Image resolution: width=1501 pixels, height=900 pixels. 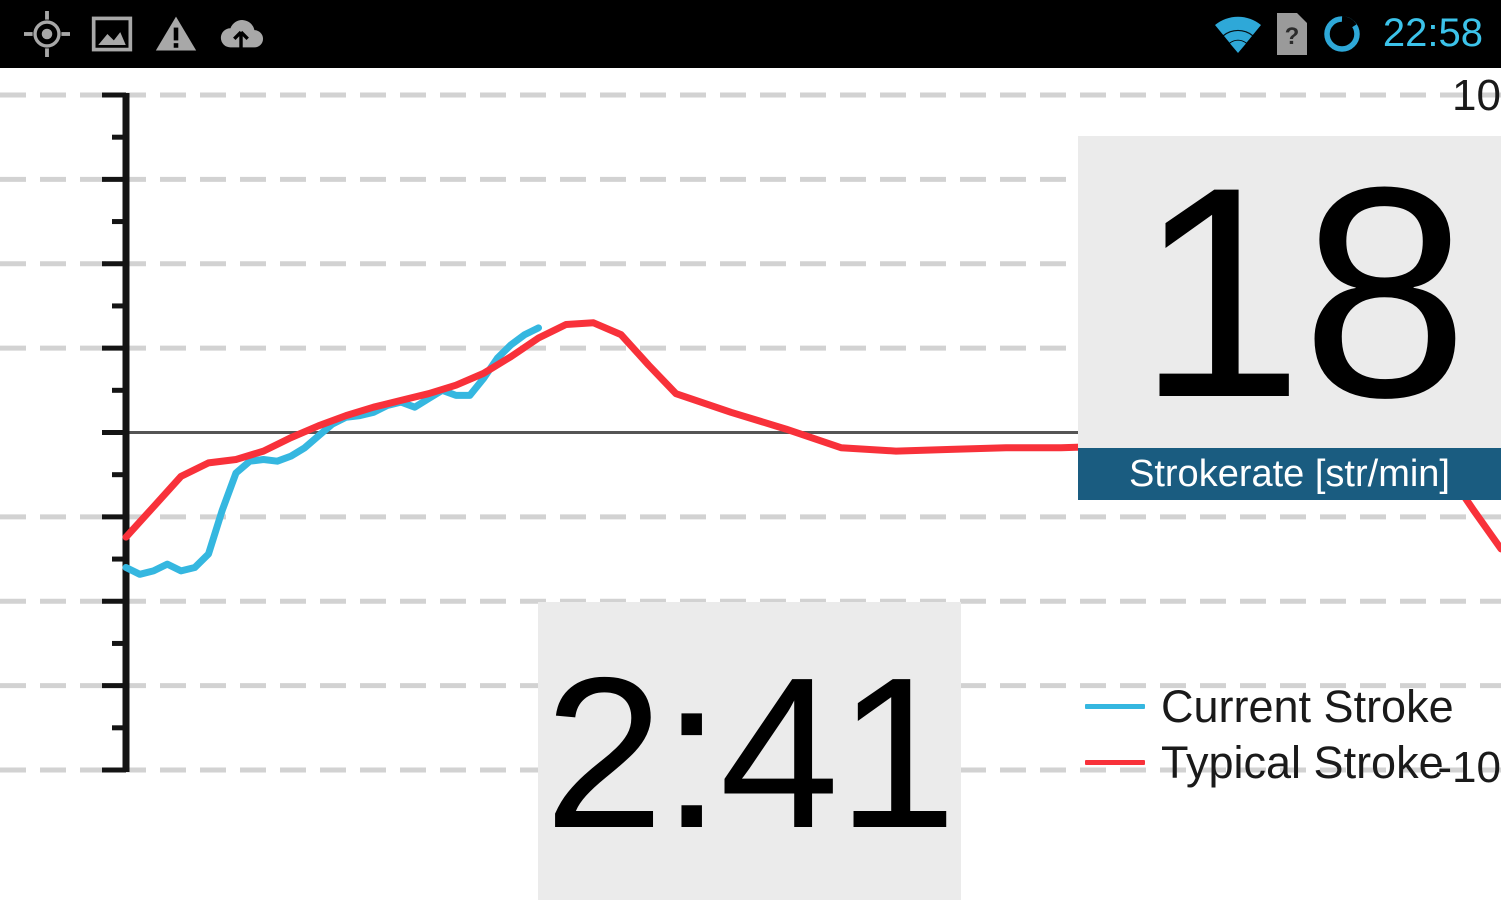 What do you see at coordinates (1432, 32) in the screenshot?
I see `status-bar-clock: 22:58` at bounding box center [1432, 32].